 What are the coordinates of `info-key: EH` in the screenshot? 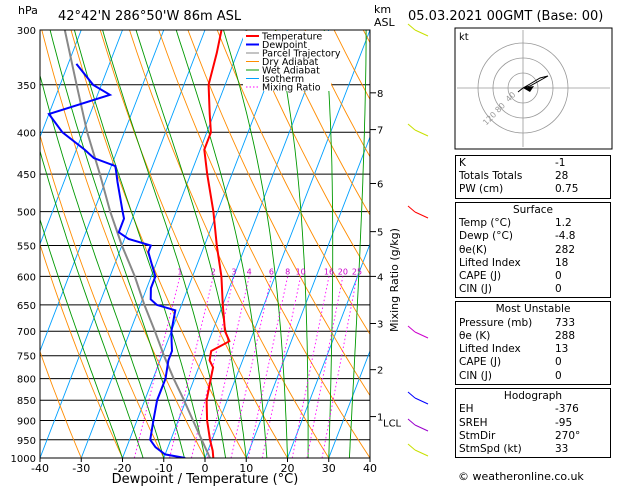 It's located at (466, 409).